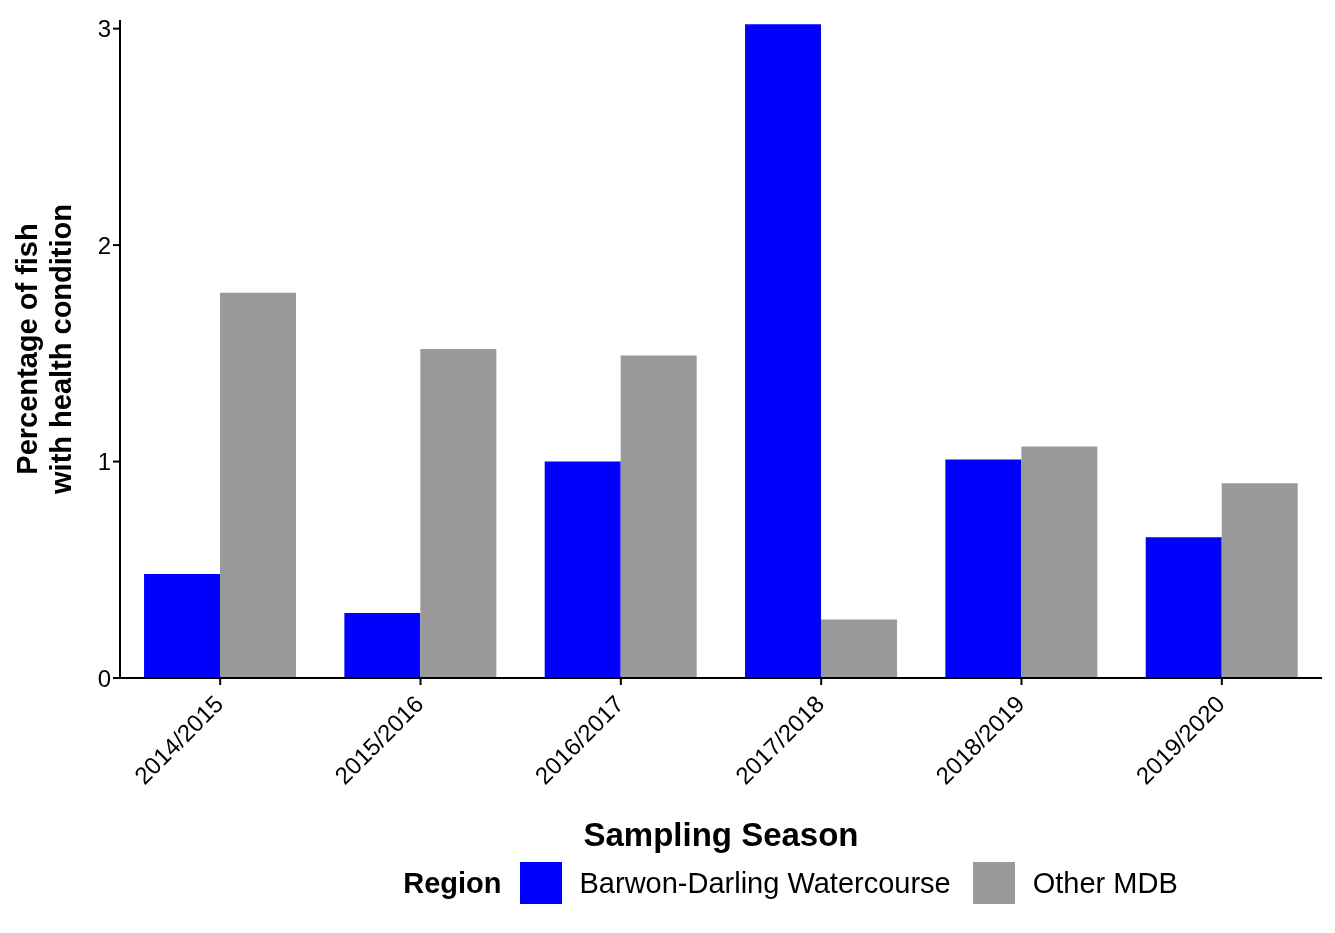  I want to click on legend-title: Region, so click(452, 883).